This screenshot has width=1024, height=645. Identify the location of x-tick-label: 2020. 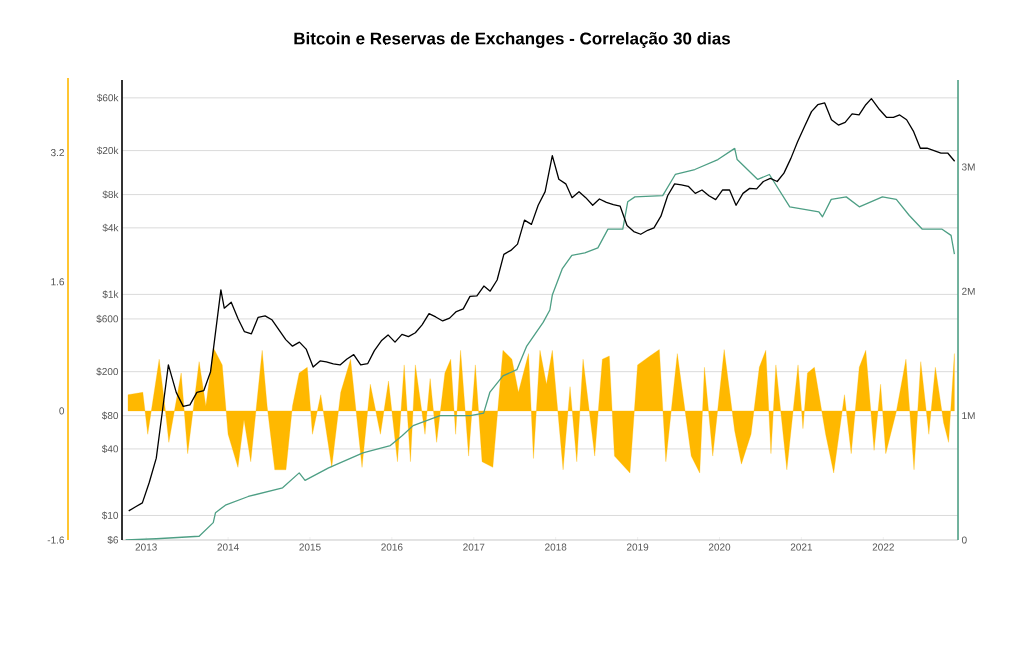
(719, 547).